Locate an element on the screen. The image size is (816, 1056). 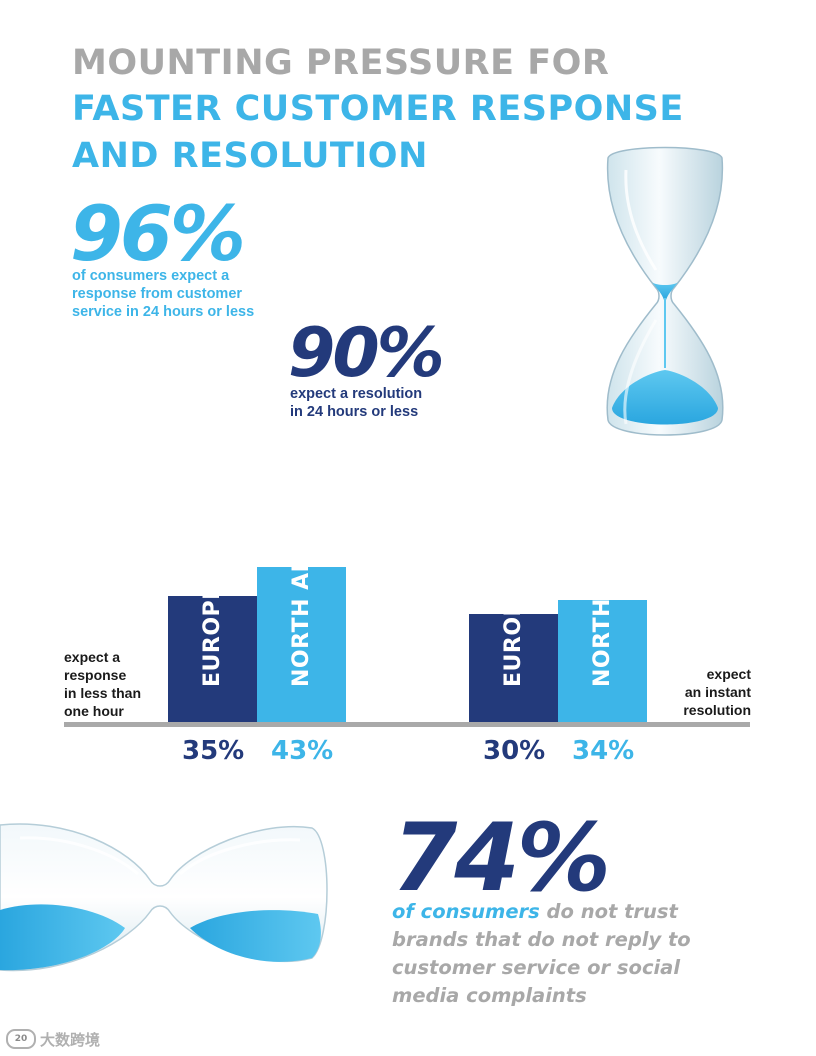
chart2-bar-europe is located at coordinates (513, 668).